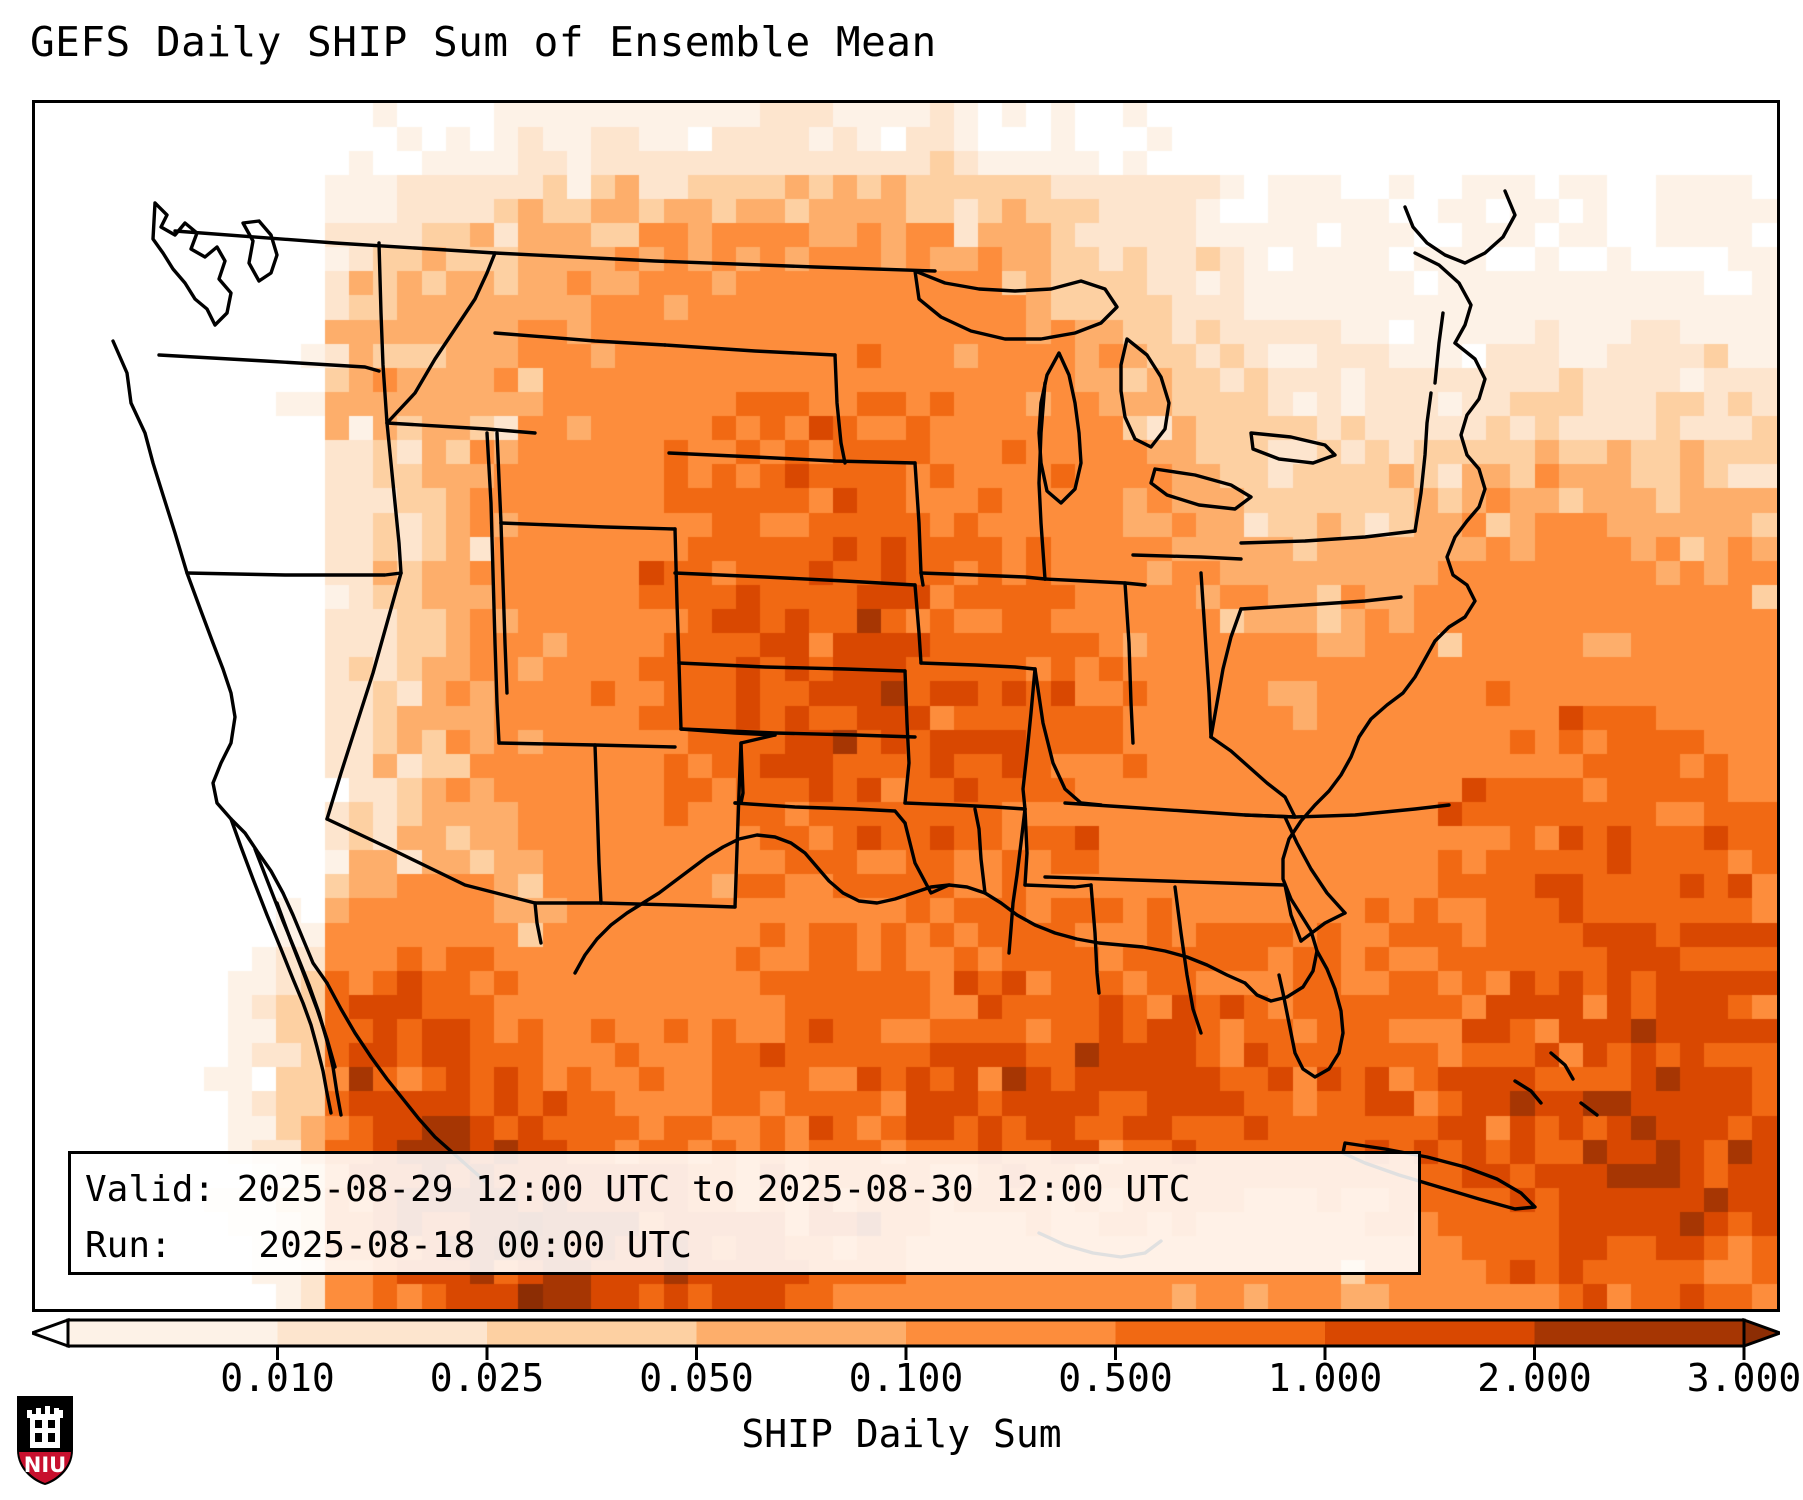  Describe the element at coordinates (45, 1465) in the screenshot. I see `niu-logo-text: NIU` at that location.